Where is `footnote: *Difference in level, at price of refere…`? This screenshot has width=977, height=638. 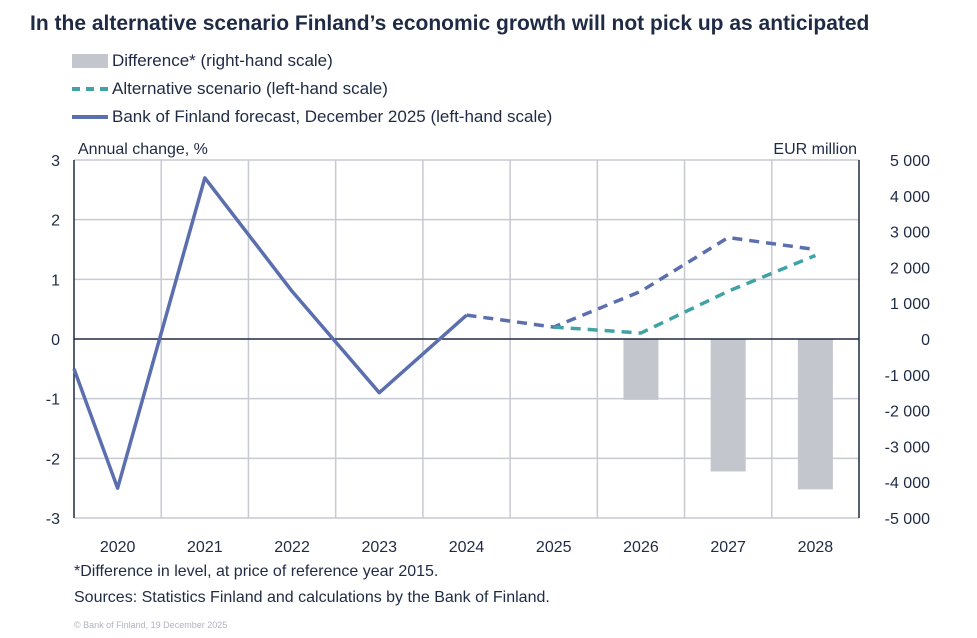 footnote: *Difference in level, at price of refere… is located at coordinates (256, 571).